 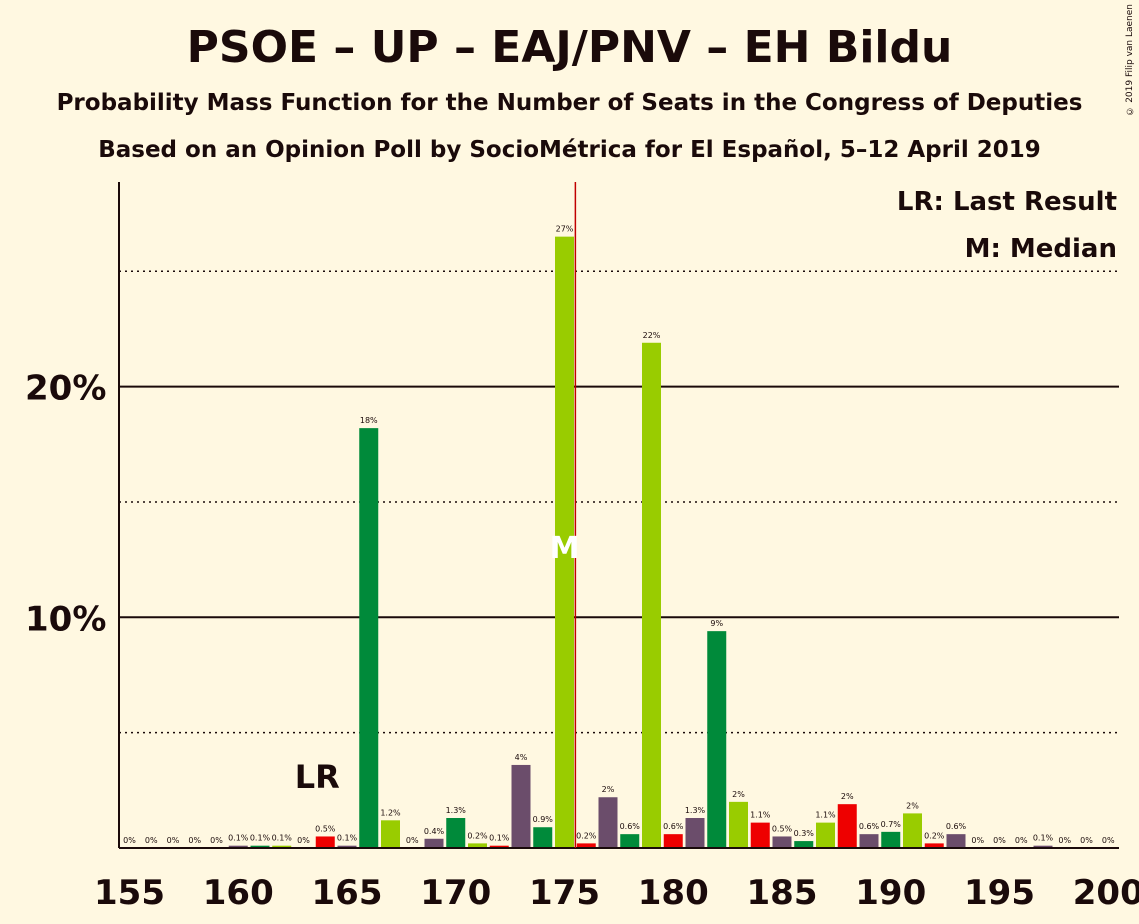 I want to click on y-tick-label: 10%, so click(x=65, y=619).